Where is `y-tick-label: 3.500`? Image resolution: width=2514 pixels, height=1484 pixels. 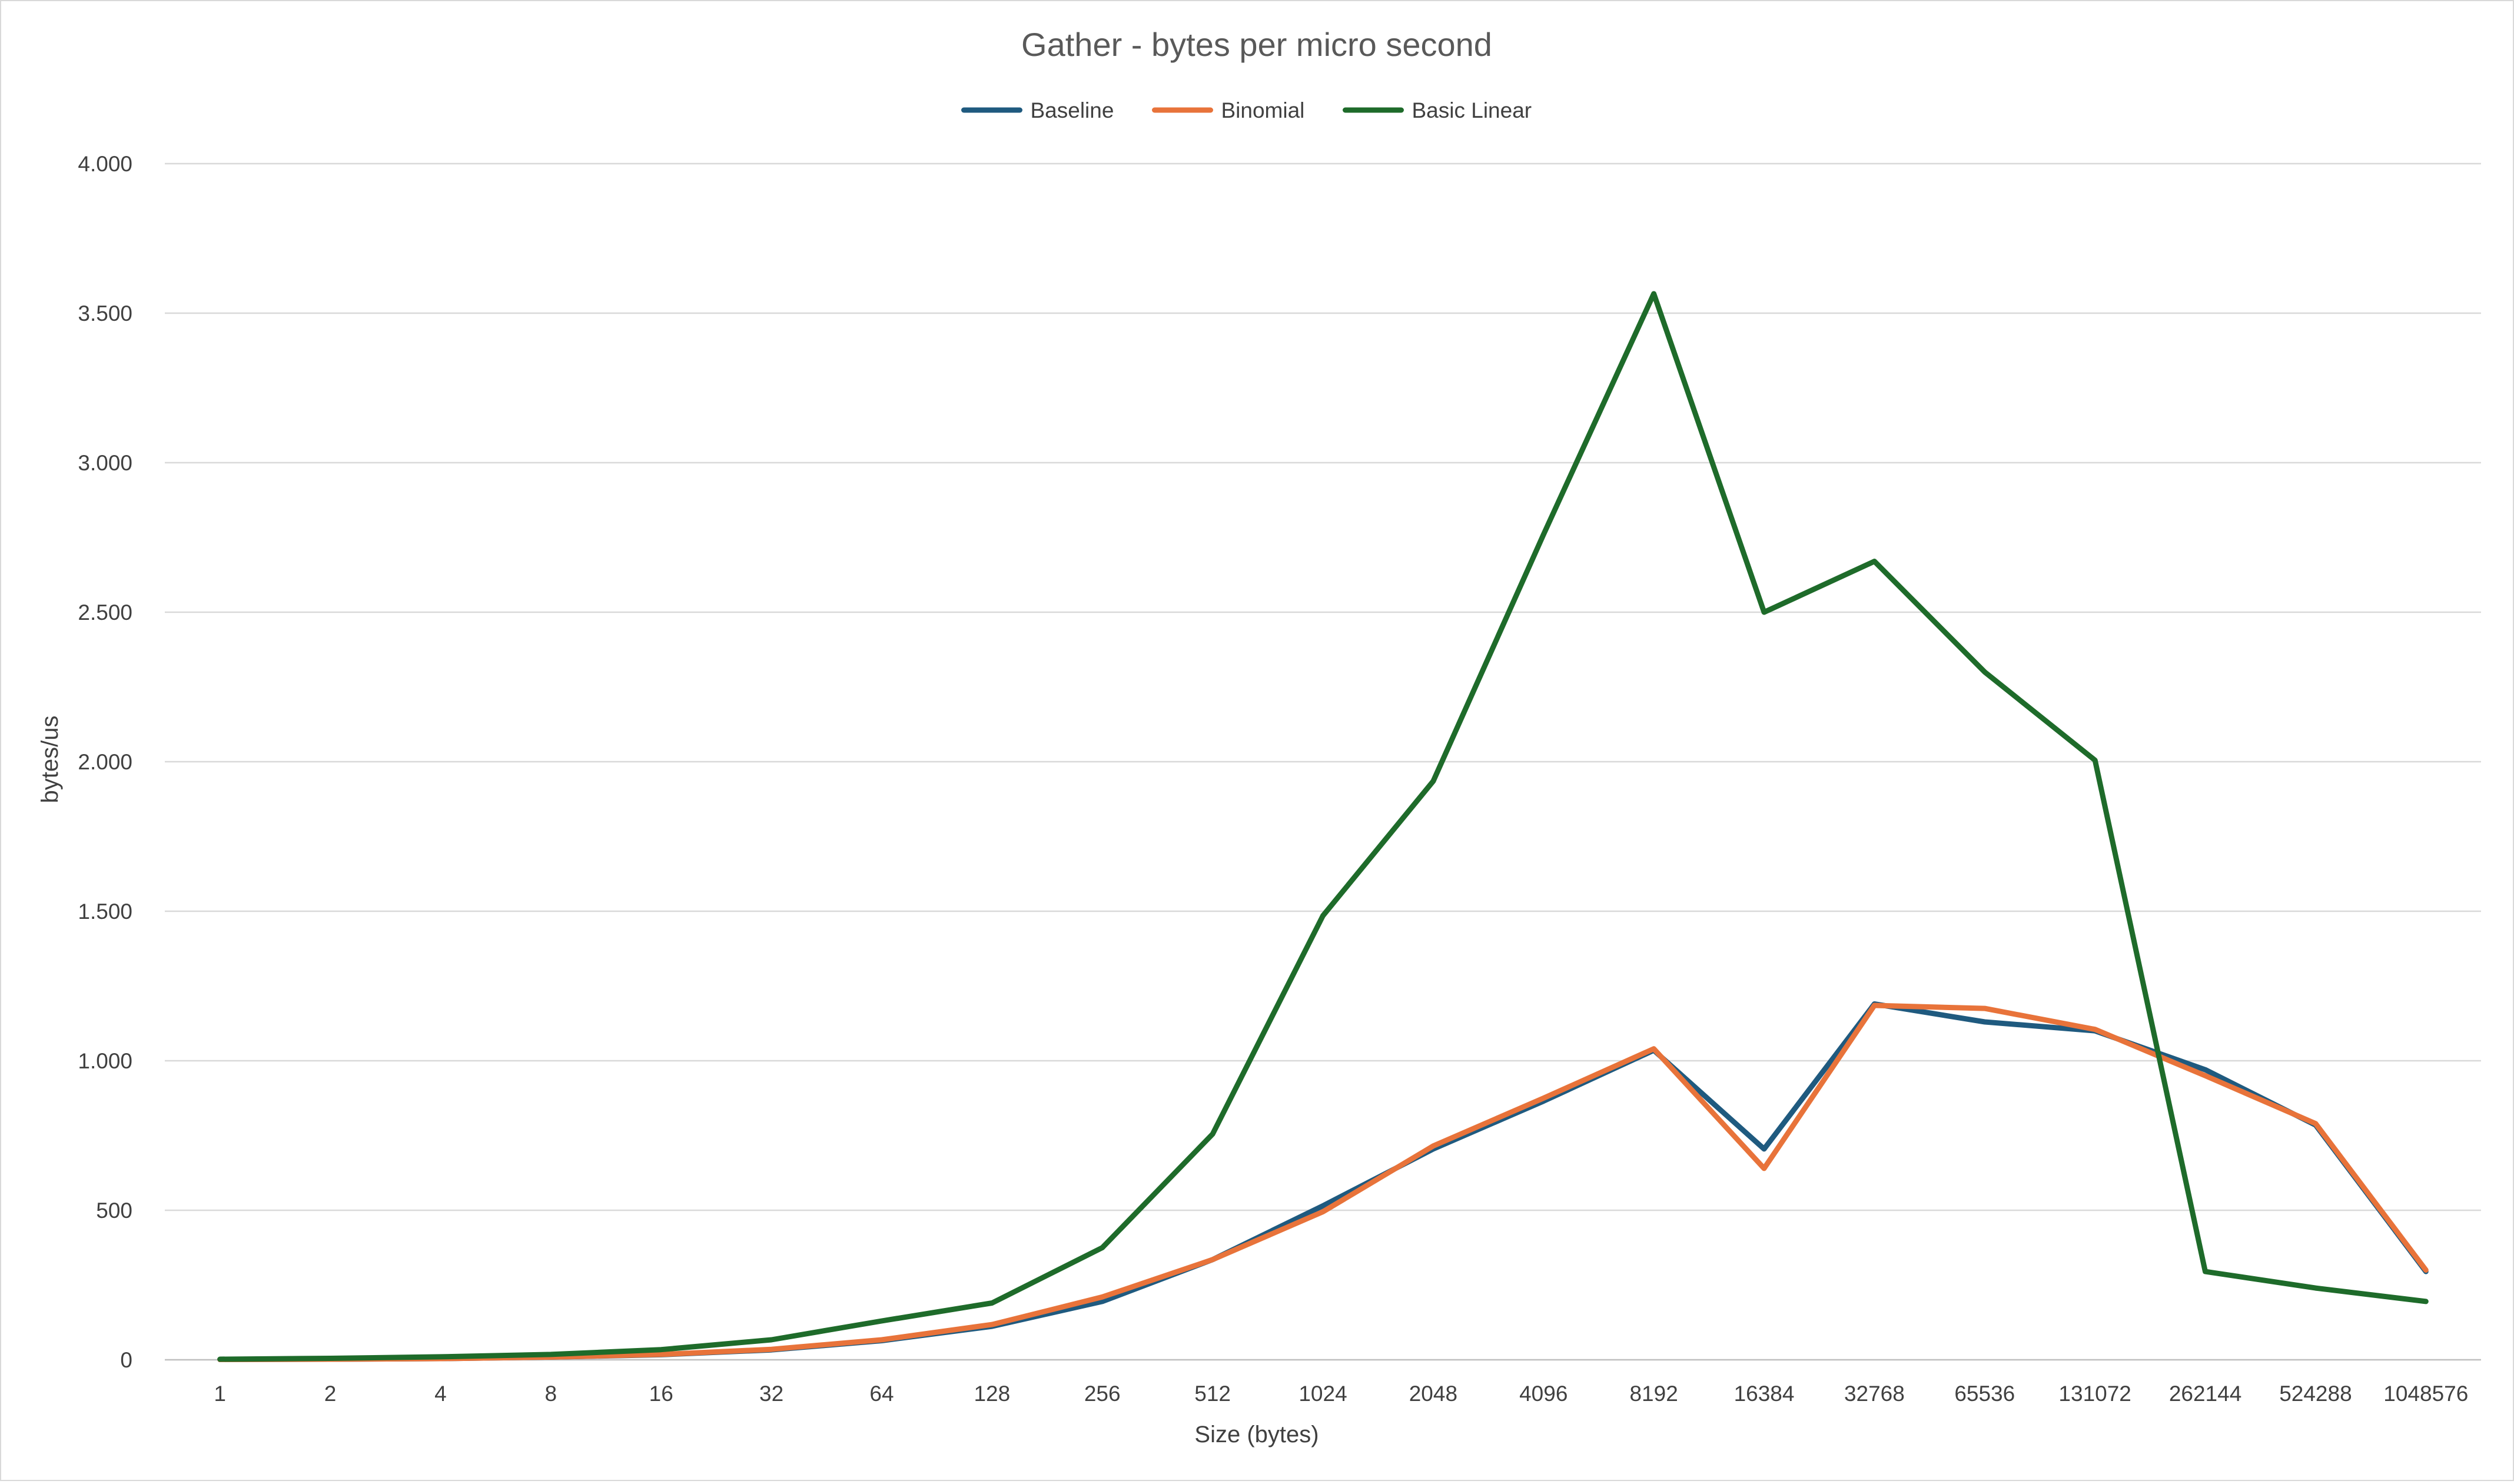
y-tick-label: 3.500 is located at coordinates (105, 314).